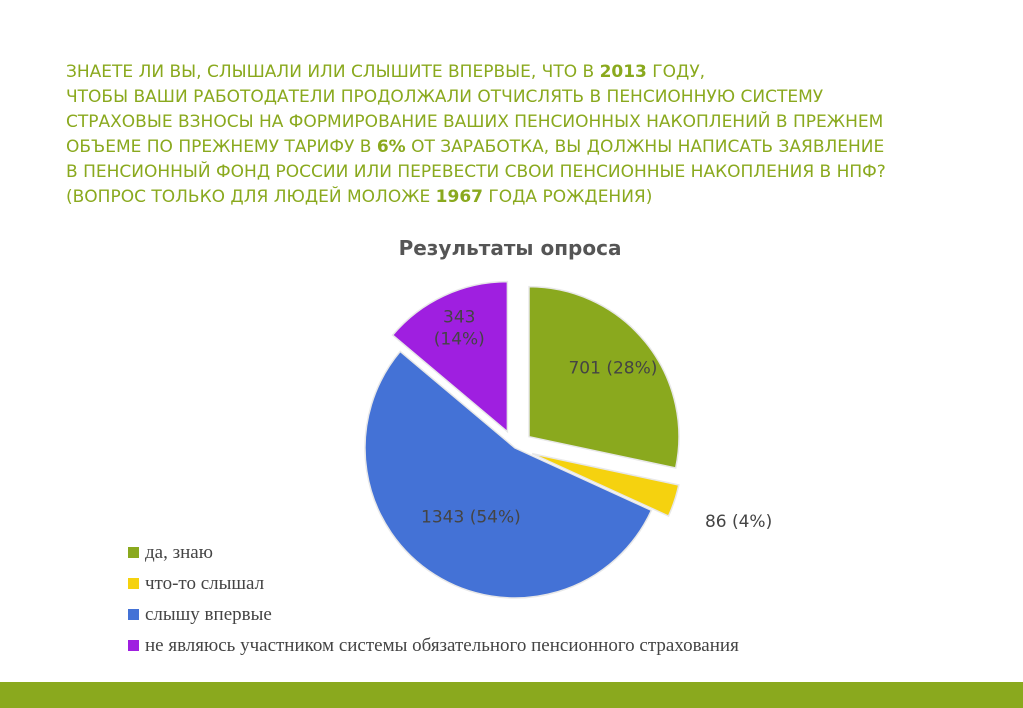 The height and width of the screenshot is (708, 1023). Describe the element at coordinates (179, 552) in the screenshot. I see `legend-label: да, знаю` at that location.